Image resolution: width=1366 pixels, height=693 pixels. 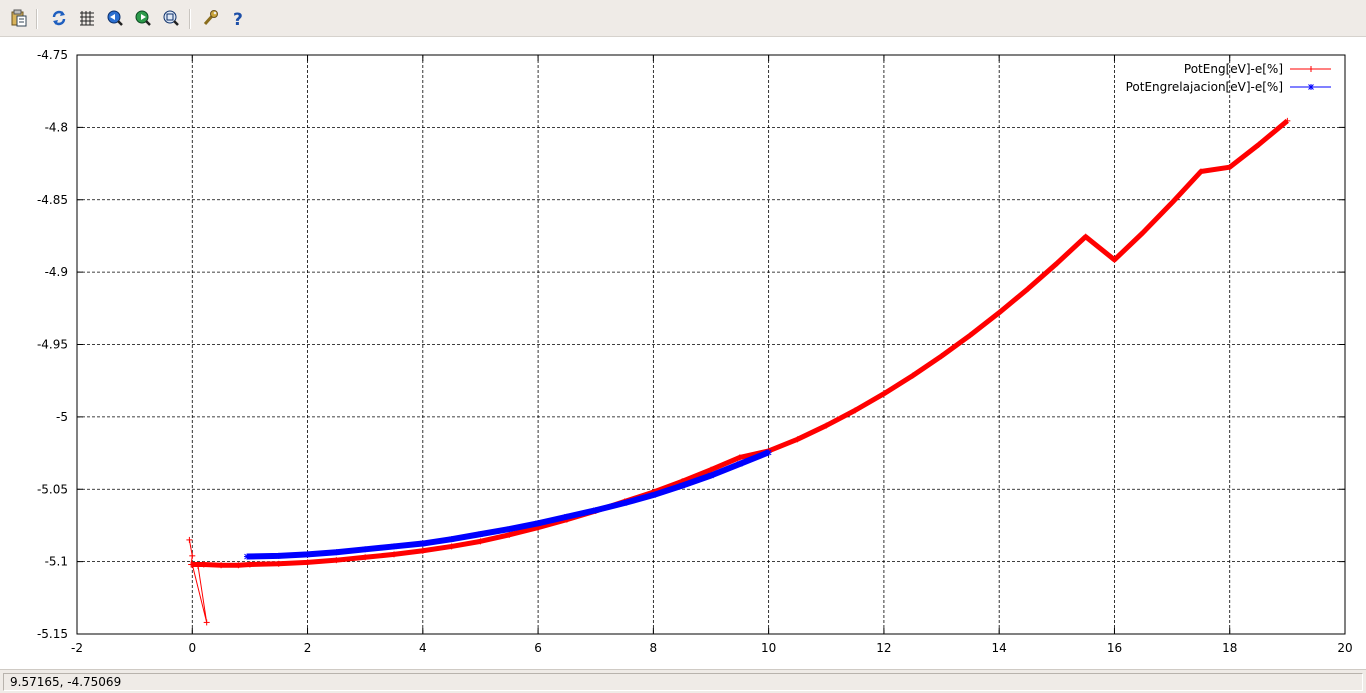 I want to click on copy-to-clipboard-icon, so click(x=19, y=18).